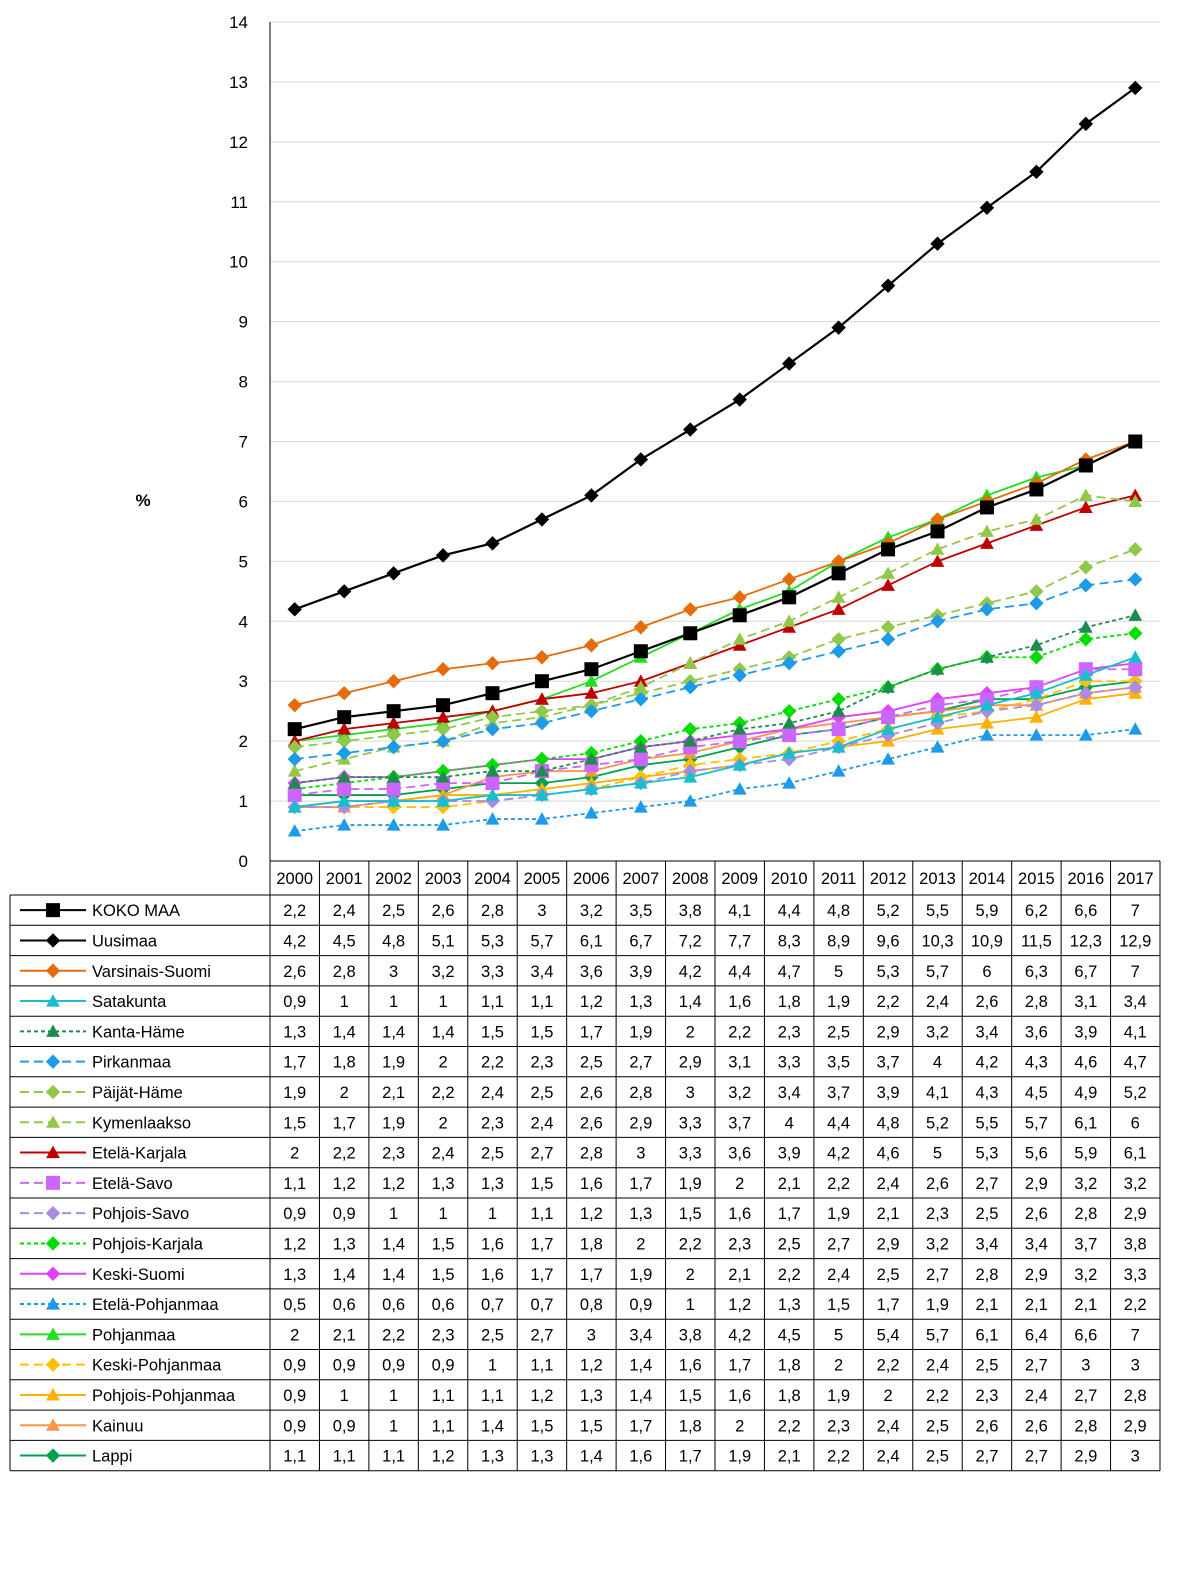 Image resolution: width=1177 pixels, height=1588 pixels. Describe the element at coordinates (838, 941) in the screenshot. I see `table-cell-value: 8,9` at that location.